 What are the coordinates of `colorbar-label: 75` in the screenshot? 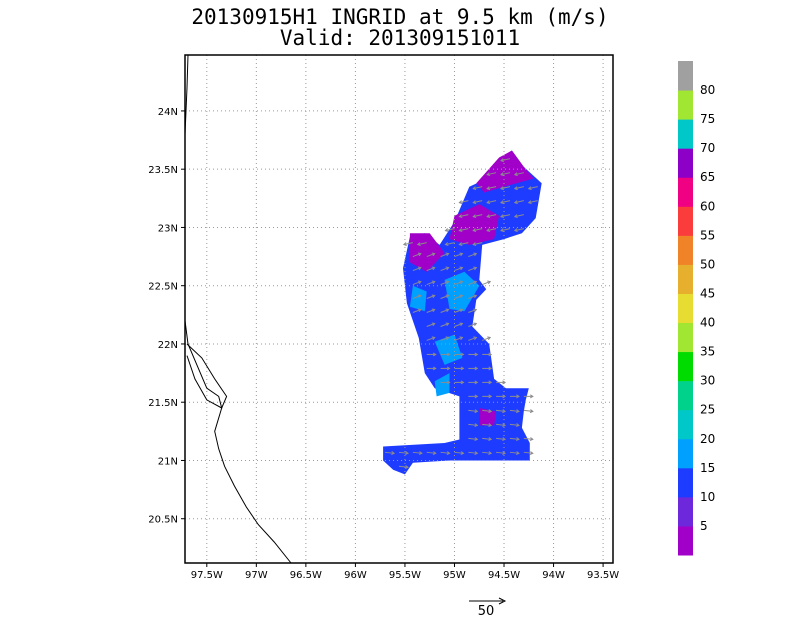 It's located at (707, 119).